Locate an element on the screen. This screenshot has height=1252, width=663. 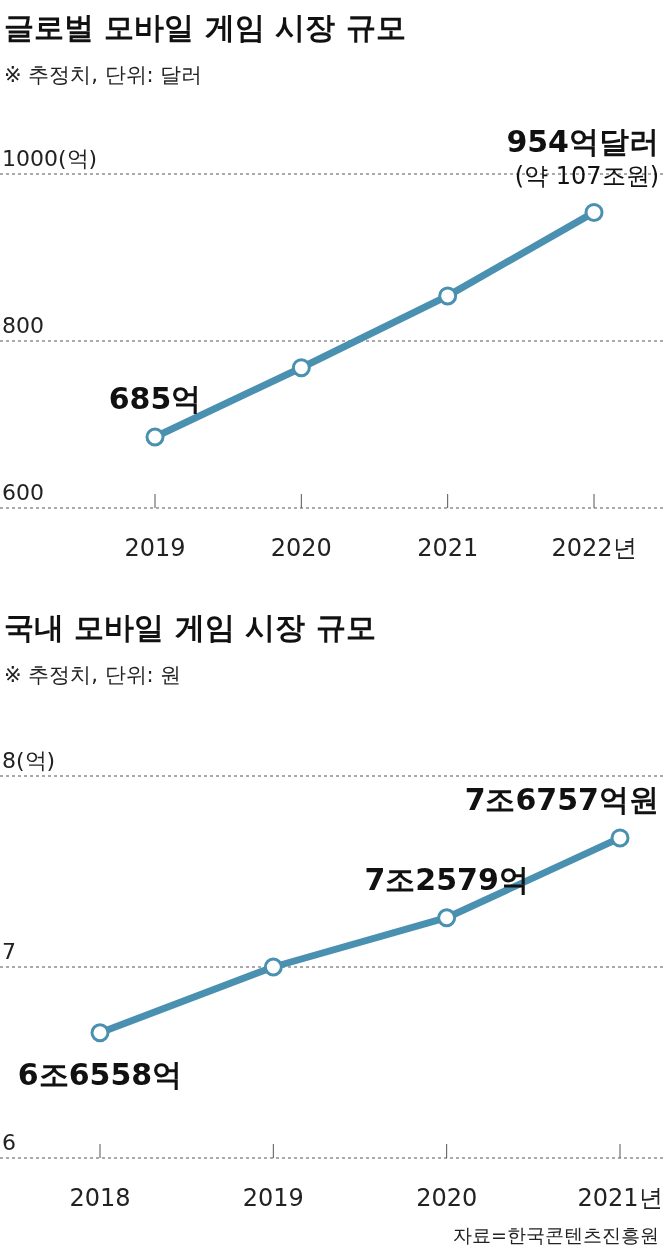
x-tick-label: 2018 is located at coordinates (100, 1198).